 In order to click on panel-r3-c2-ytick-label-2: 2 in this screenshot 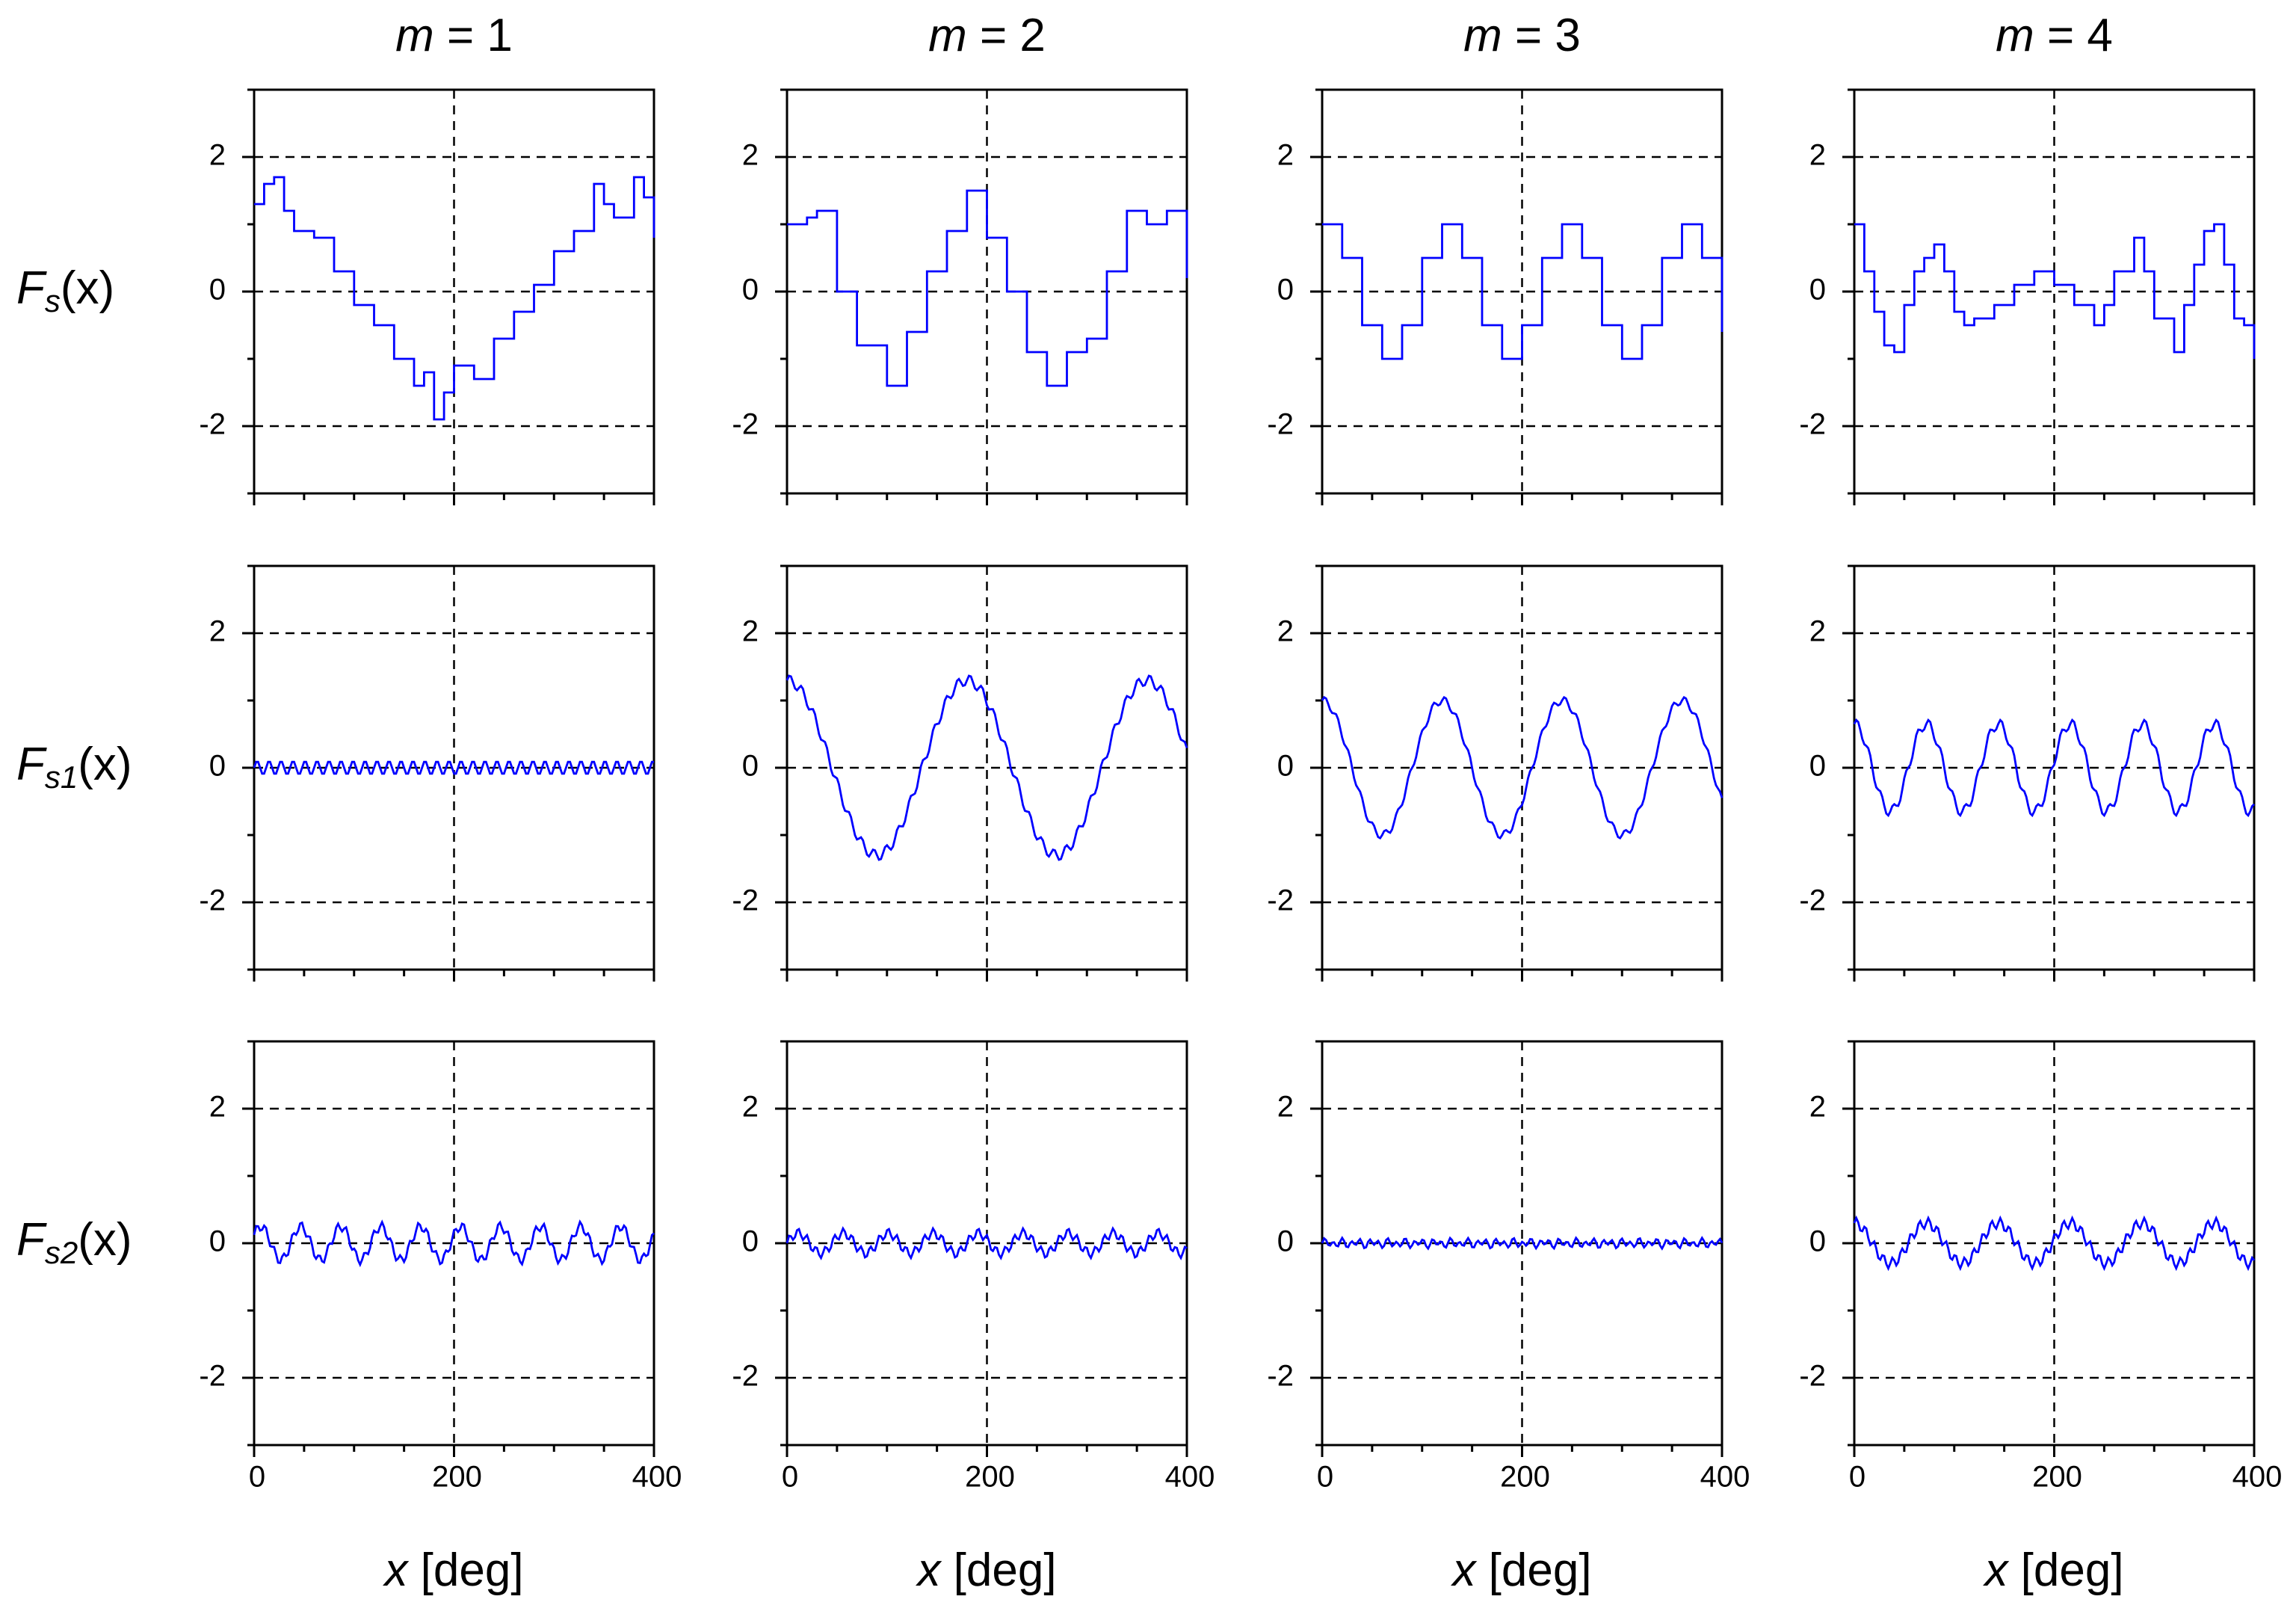, I will do `click(751, 1107)`.